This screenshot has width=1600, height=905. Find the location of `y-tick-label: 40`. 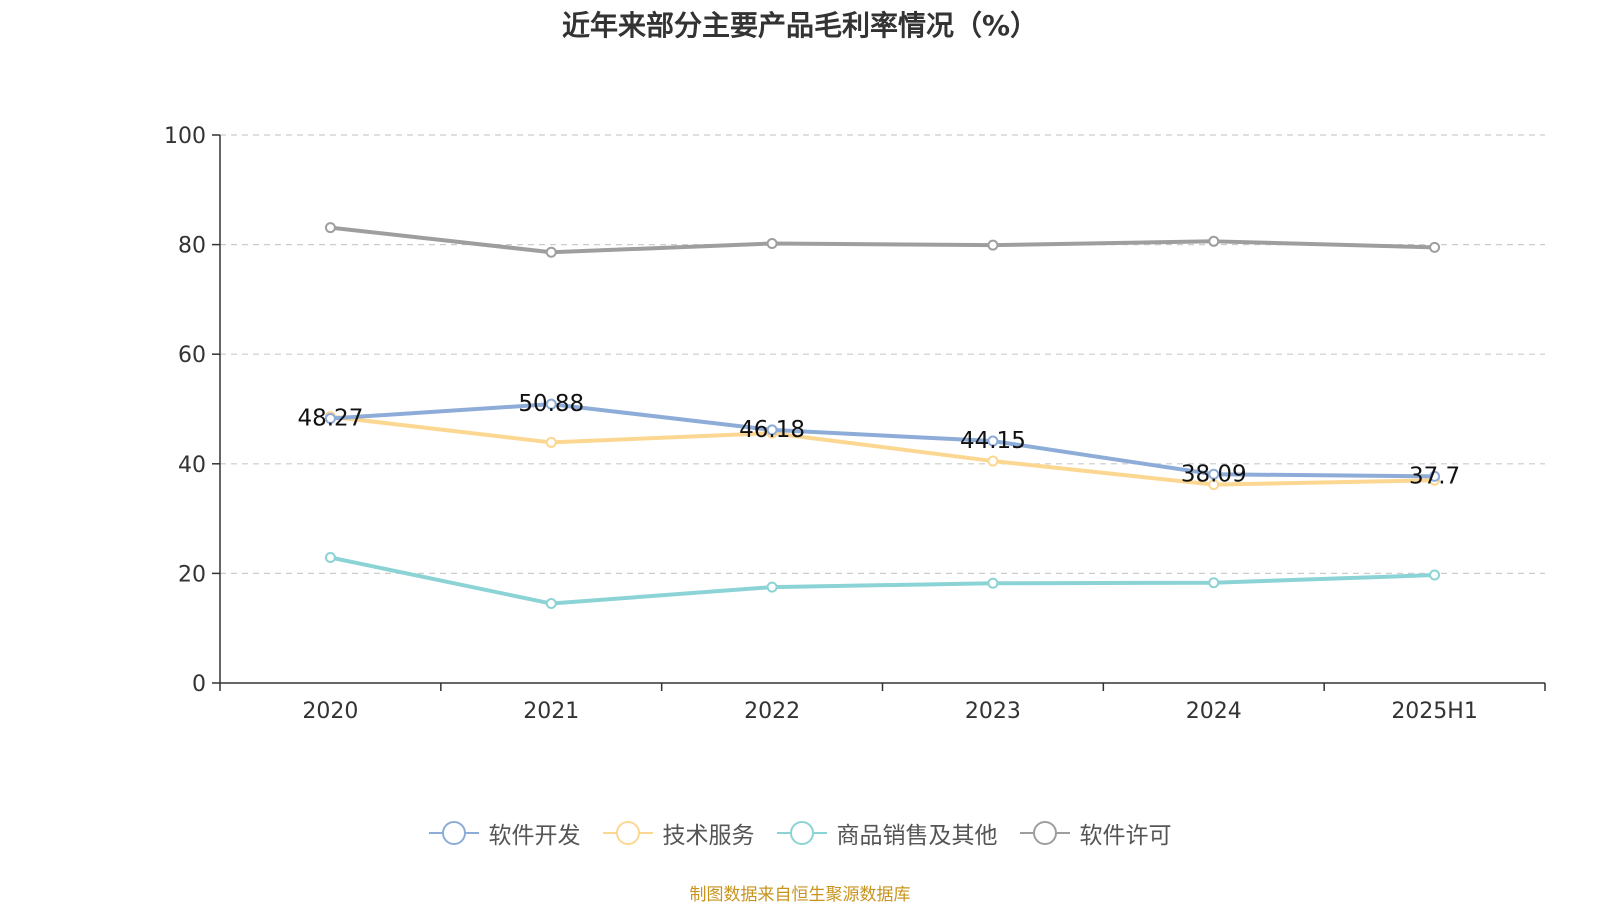

y-tick-label: 40 is located at coordinates (192, 465).